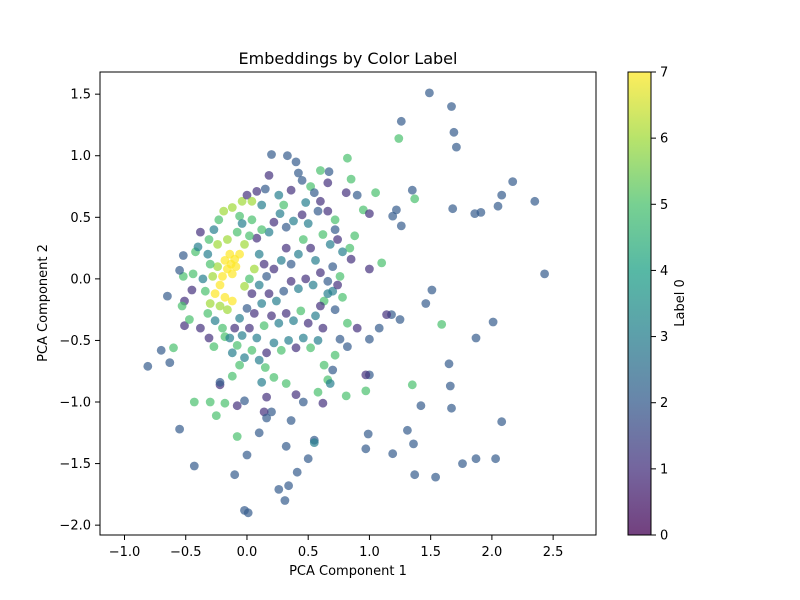 The width and height of the screenshot is (800, 600). What do you see at coordinates (186, 552) in the screenshot?
I see `x-tick-label: −0.5` at bounding box center [186, 552].